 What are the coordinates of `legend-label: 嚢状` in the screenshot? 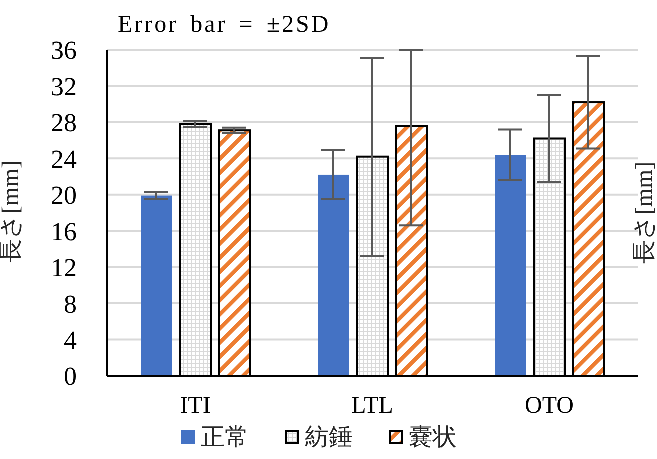 It's located at (433, 438).